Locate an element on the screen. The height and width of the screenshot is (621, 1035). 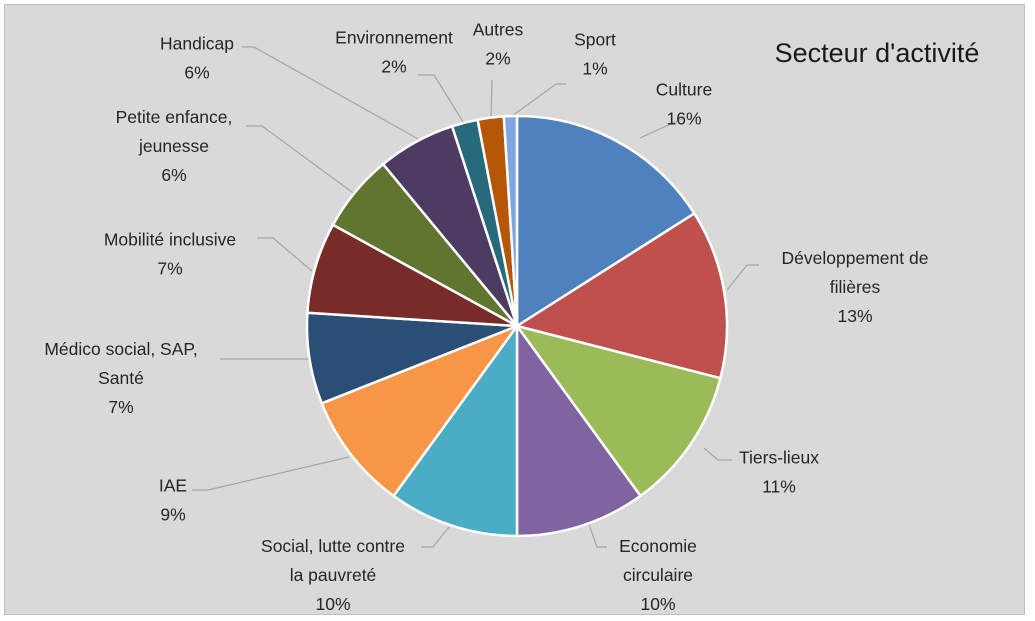
slice-label: Autres 2% is located at coordinates (498, 44).